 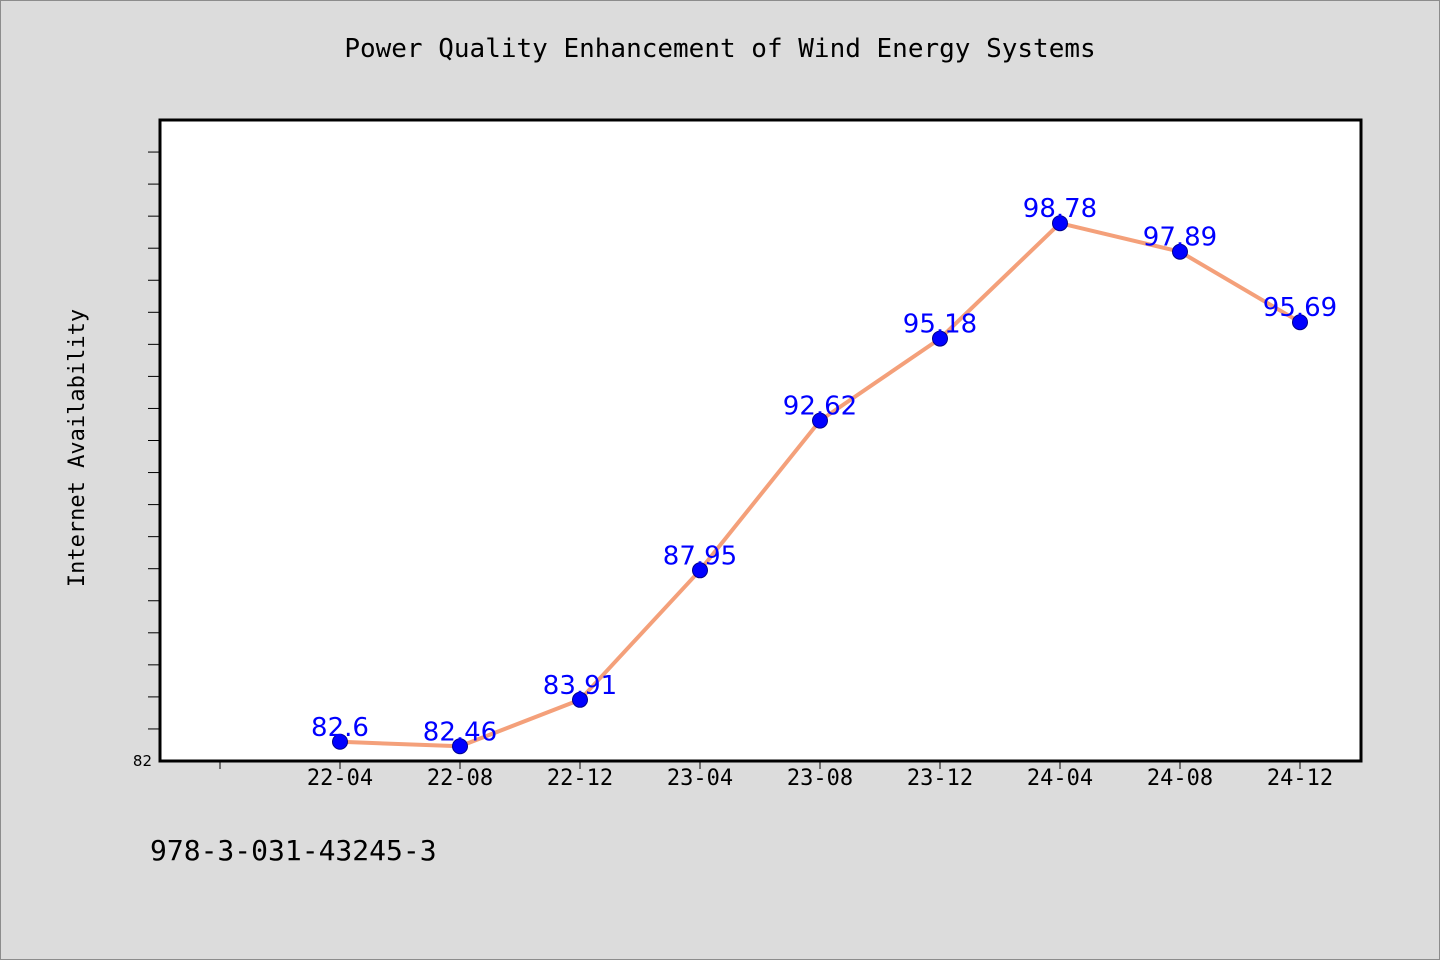 What do you see at coordinates (700, 556) in the screenshot?
I see `data-point-label: 87.95` at bounding box center [700, 556].